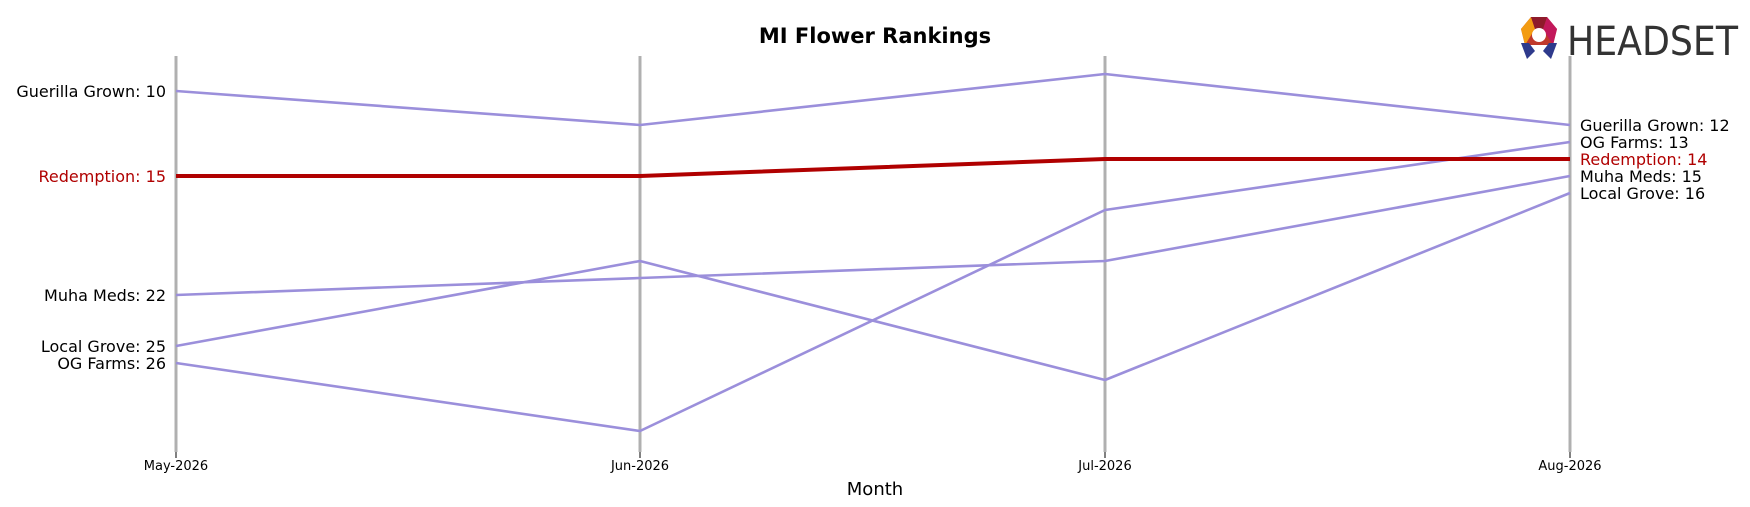  What do you see at coordinates (1653, 42) in the screenshot?
I see `logo-text: HEADSET` at bounding box center [1653, 42].